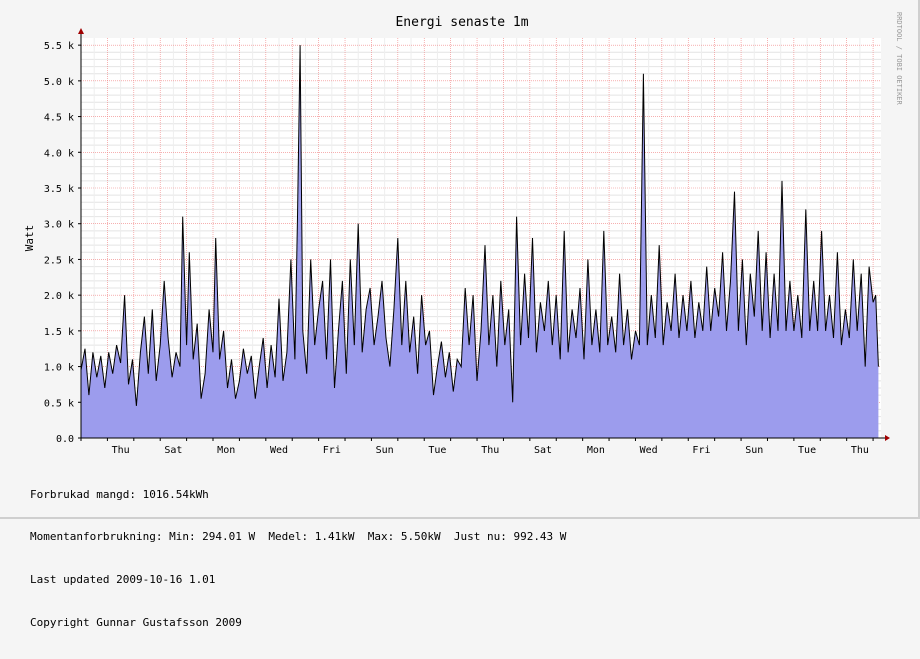 The height and width of the screenshot is (659, 920). What do you see at coordinates (59, 153) in the screenshot?
I see `y-tick-label: 4.0 k` at bounding box center [59, 153].